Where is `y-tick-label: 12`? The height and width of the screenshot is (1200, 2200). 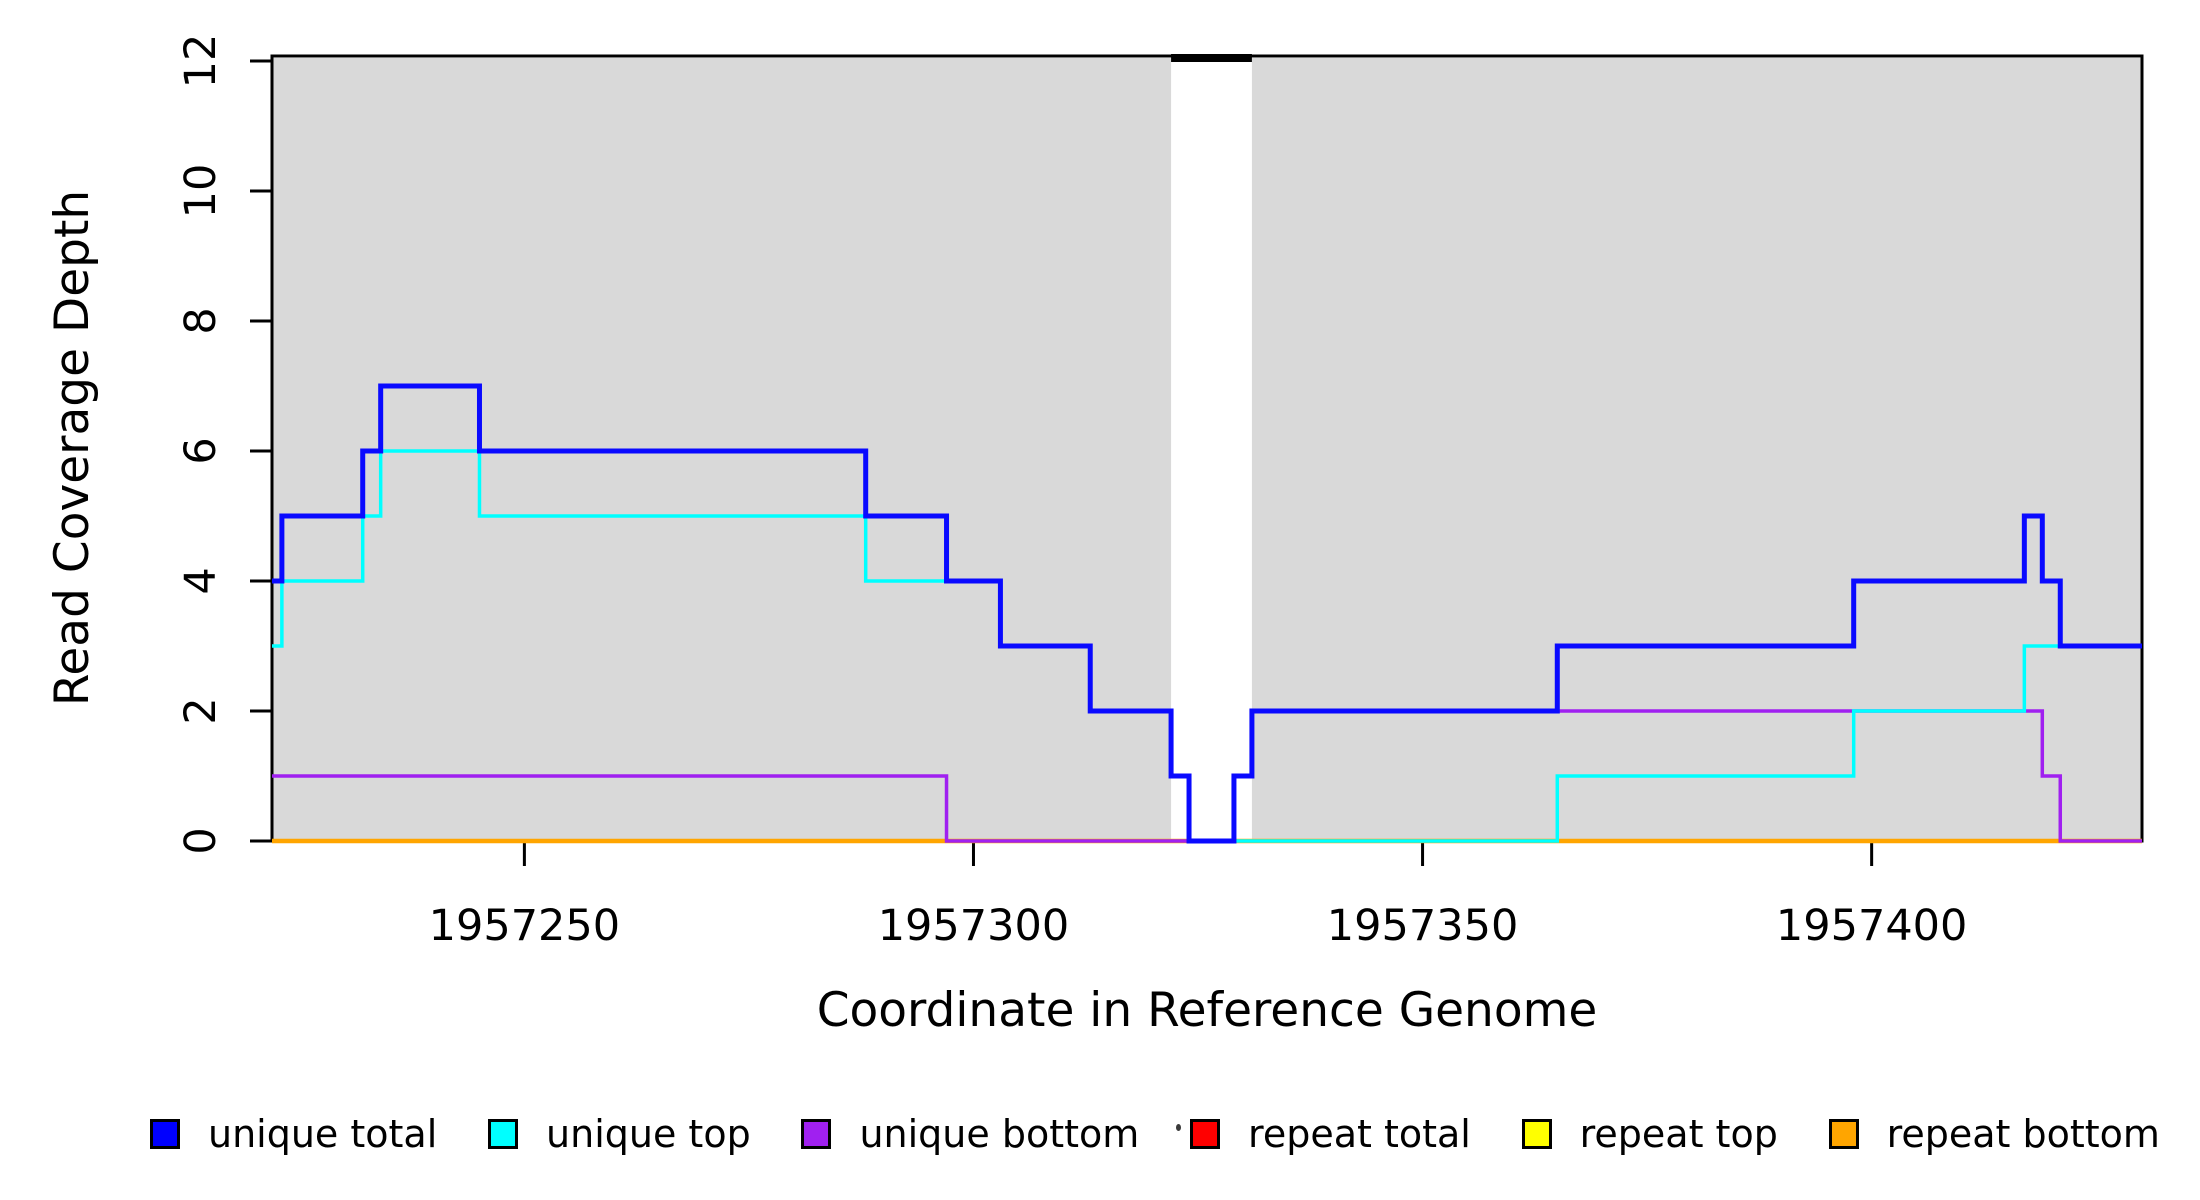 y-tick-label: 12 is located at coordinates (201, 61).